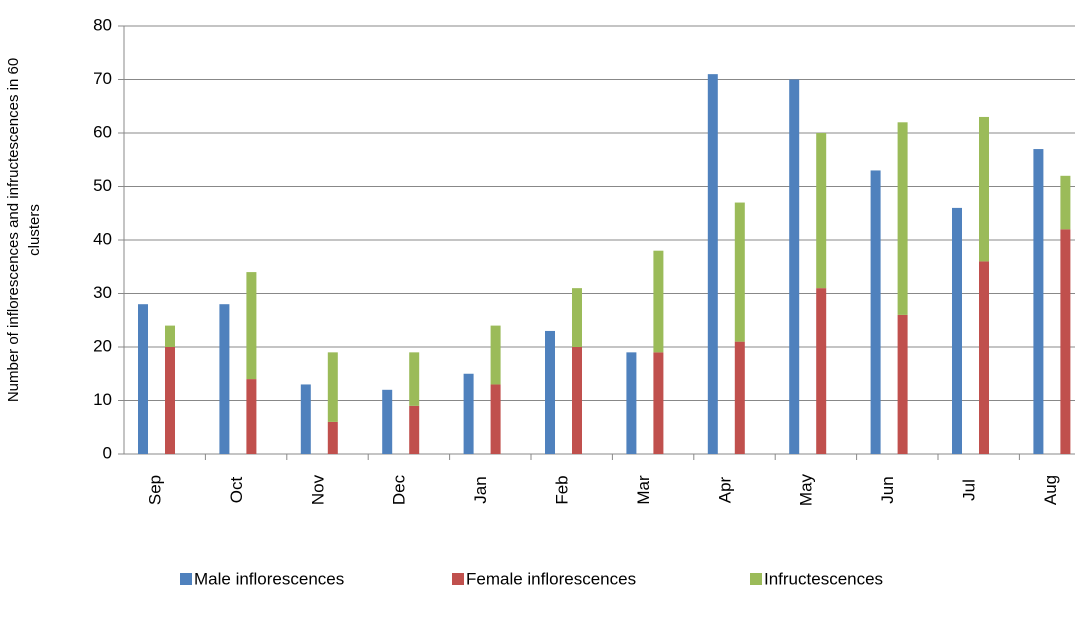  I want to click on y-tick-label: 0, so click(107, 452).